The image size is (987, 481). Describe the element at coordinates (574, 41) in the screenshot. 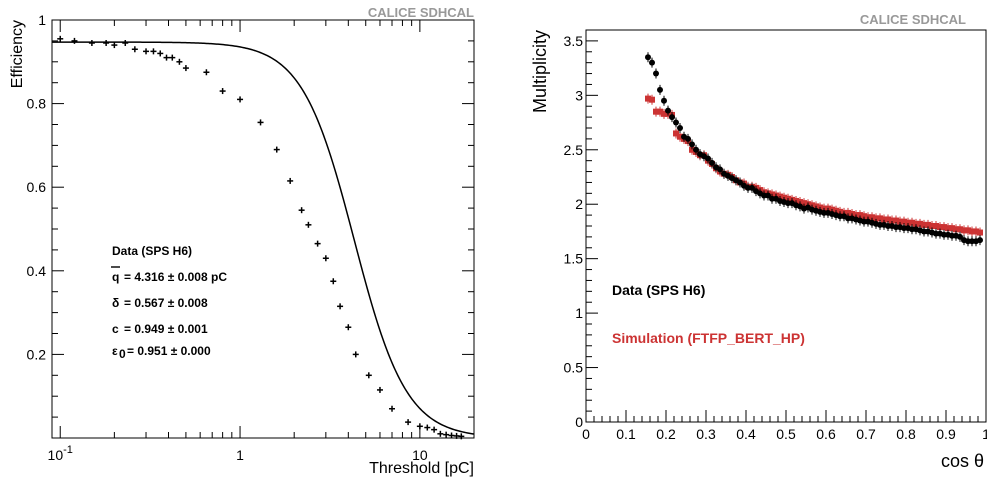

I see `y-tick-label-right: 3.5` at that location.